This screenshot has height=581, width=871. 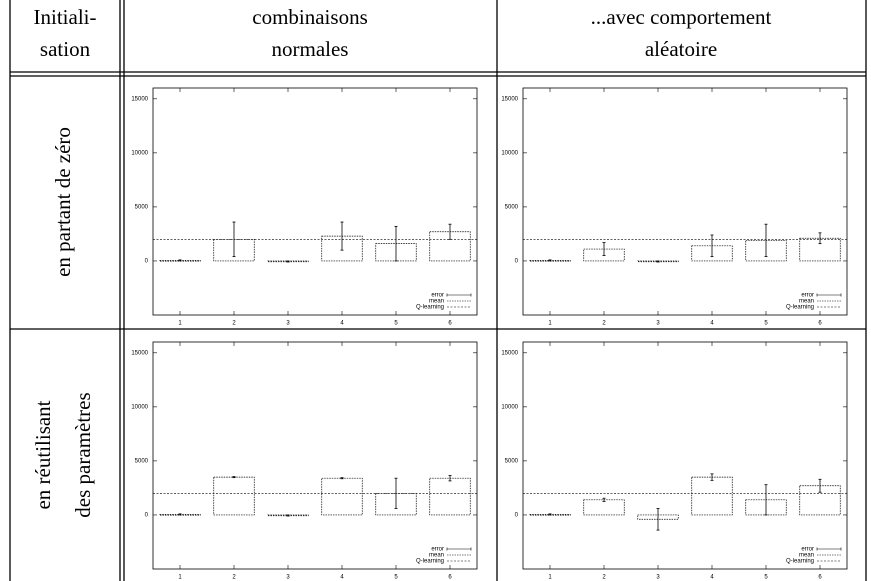 I want to click on header-text: aléatoire, so click(x=681, y=49).